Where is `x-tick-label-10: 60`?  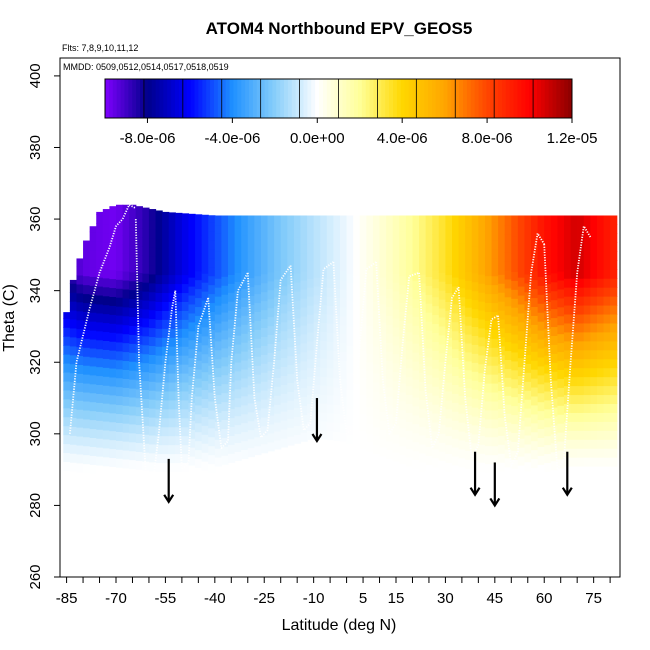
x-tick-label-10: 60 is located at coordinates (544, 598).